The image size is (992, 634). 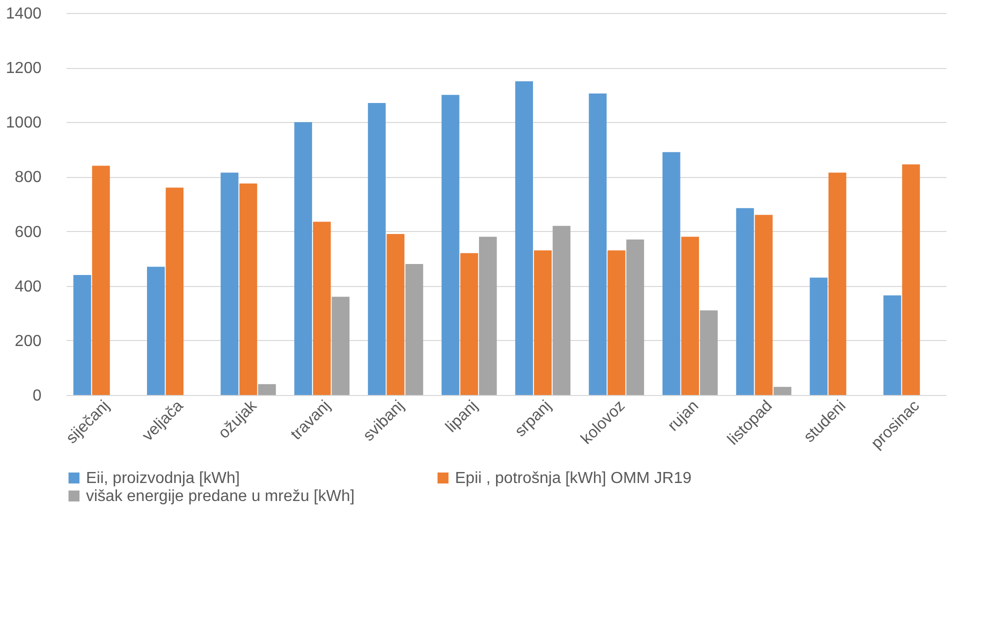 What do you see at coordinates (28, 341) in the screenshot?
I see `y-tick-label: 200` at bounding box center [28, 341].